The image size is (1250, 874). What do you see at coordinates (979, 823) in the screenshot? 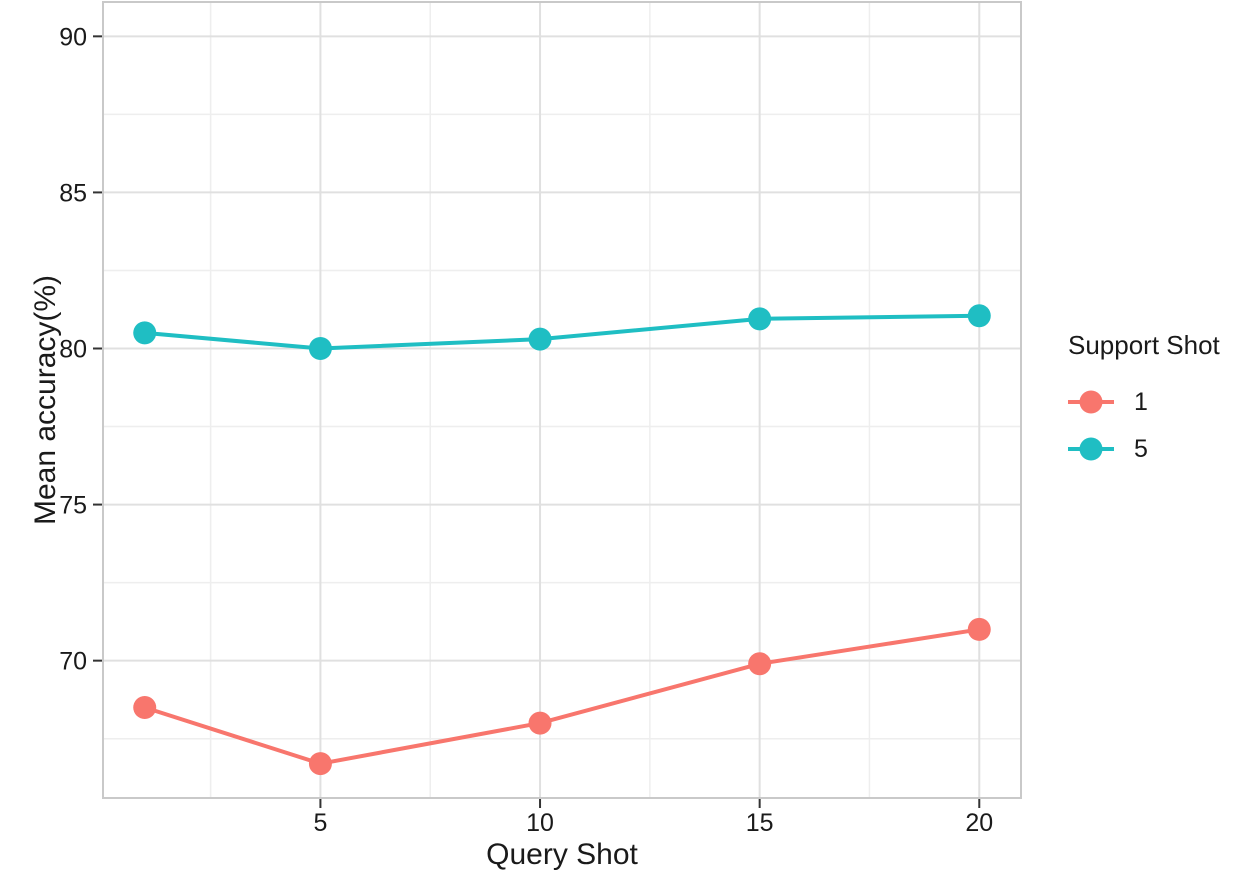
I see `x-tick-label: 20` at bounding box center [979, 823].